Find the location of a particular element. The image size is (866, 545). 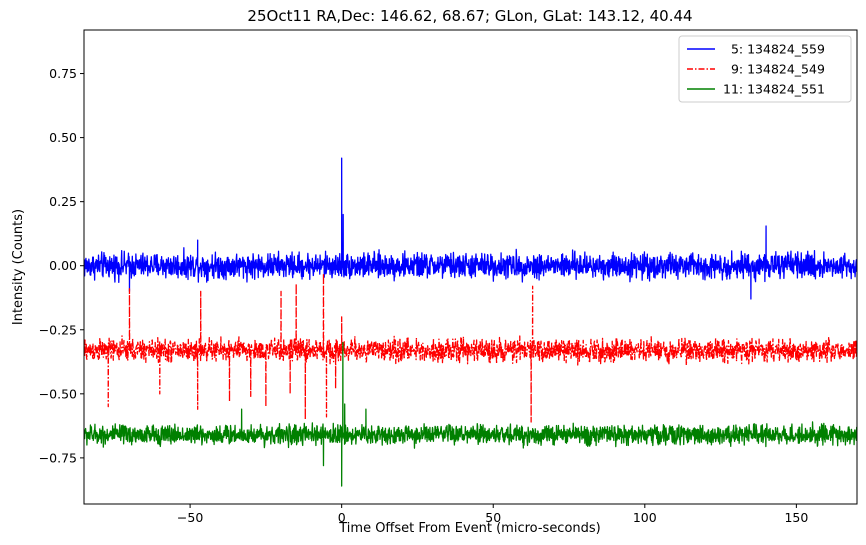

x-tick-label: 100 is located at coordinates (645, 517).